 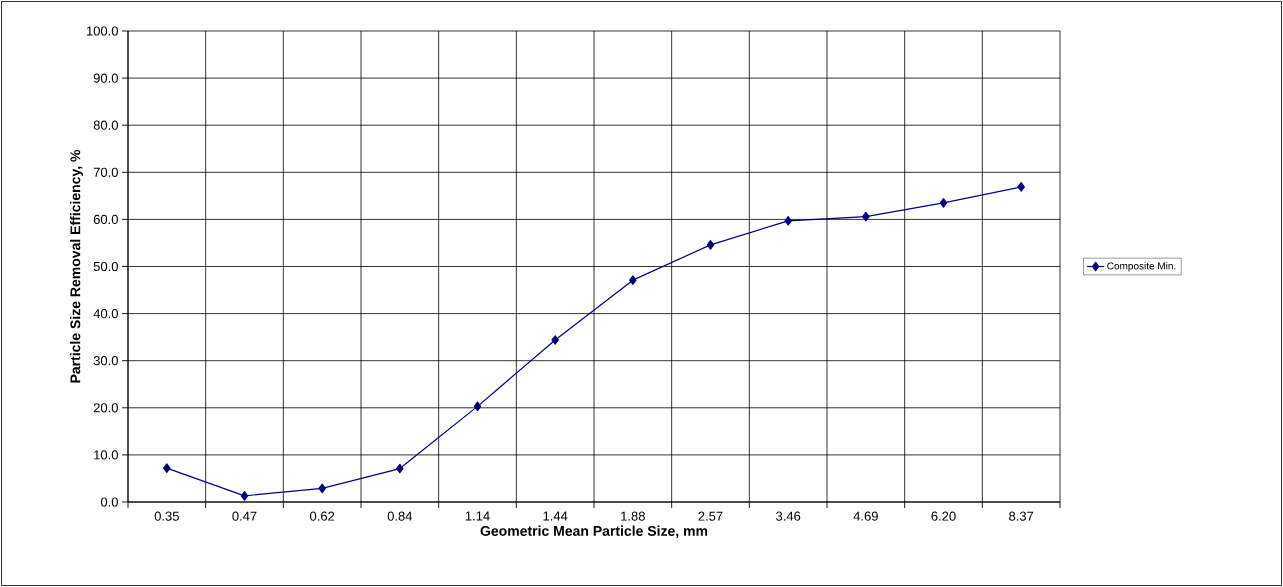 I want to click on y-tick-label: 50.0, so click(x=105, y=266).